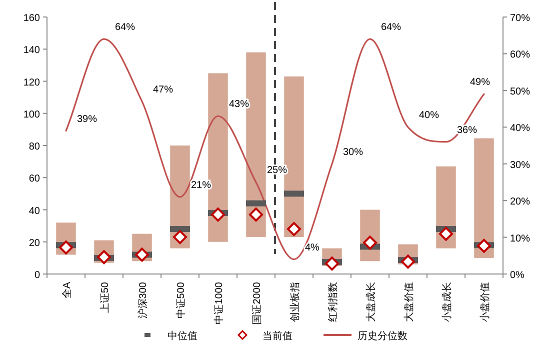 The width and height of the screenshot is (550, 347). Describe the element at coordinates (31, 114) in the screenshot. I see `y-tick-label: 100` at that location.